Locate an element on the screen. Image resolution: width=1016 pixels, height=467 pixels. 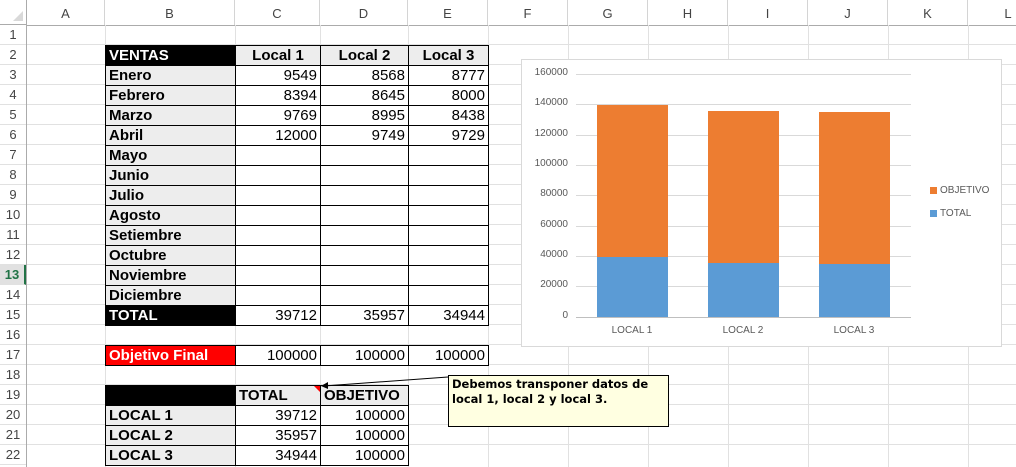
row-header-15: 15 is located at coordinates (13, 315).